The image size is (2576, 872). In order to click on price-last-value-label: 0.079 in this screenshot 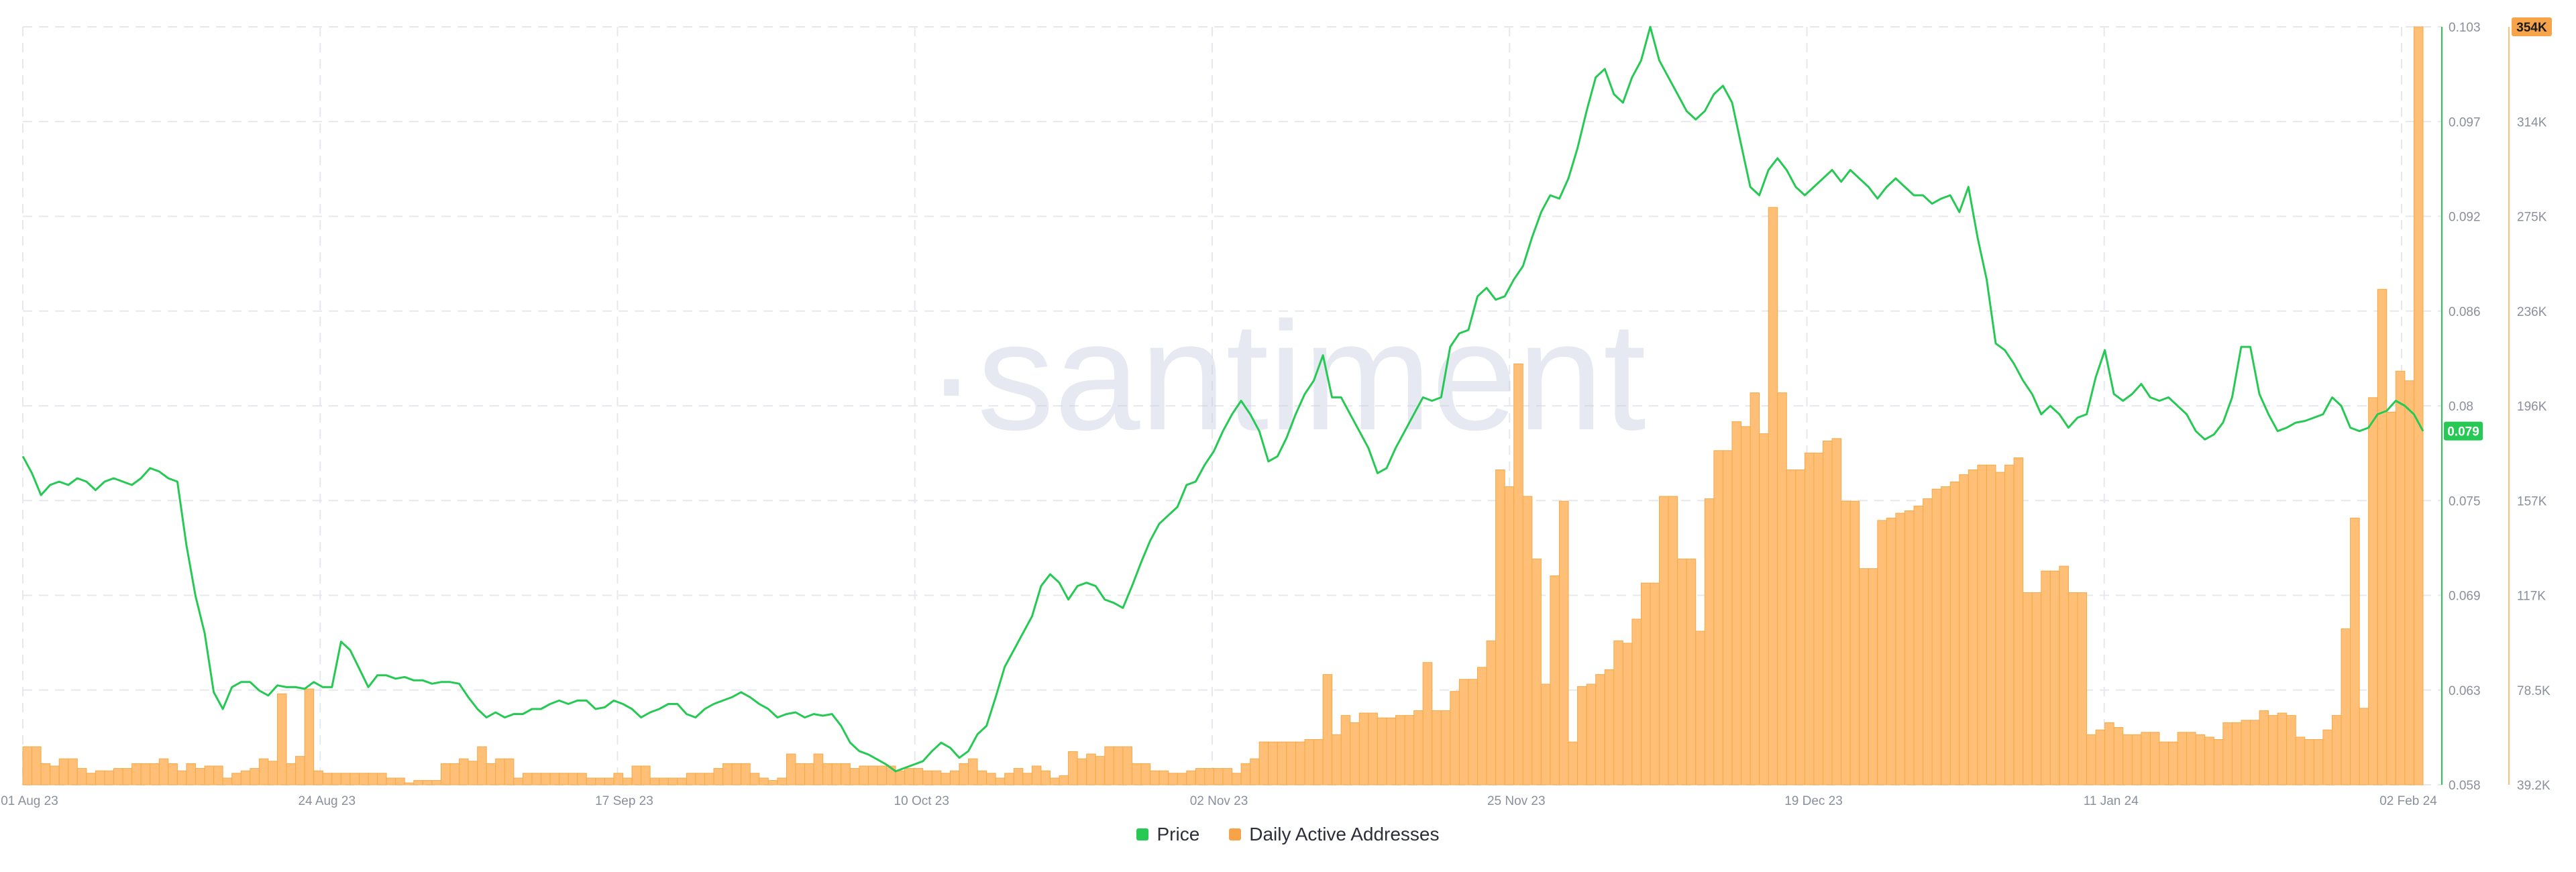, I will do `click(2463, 432)`.